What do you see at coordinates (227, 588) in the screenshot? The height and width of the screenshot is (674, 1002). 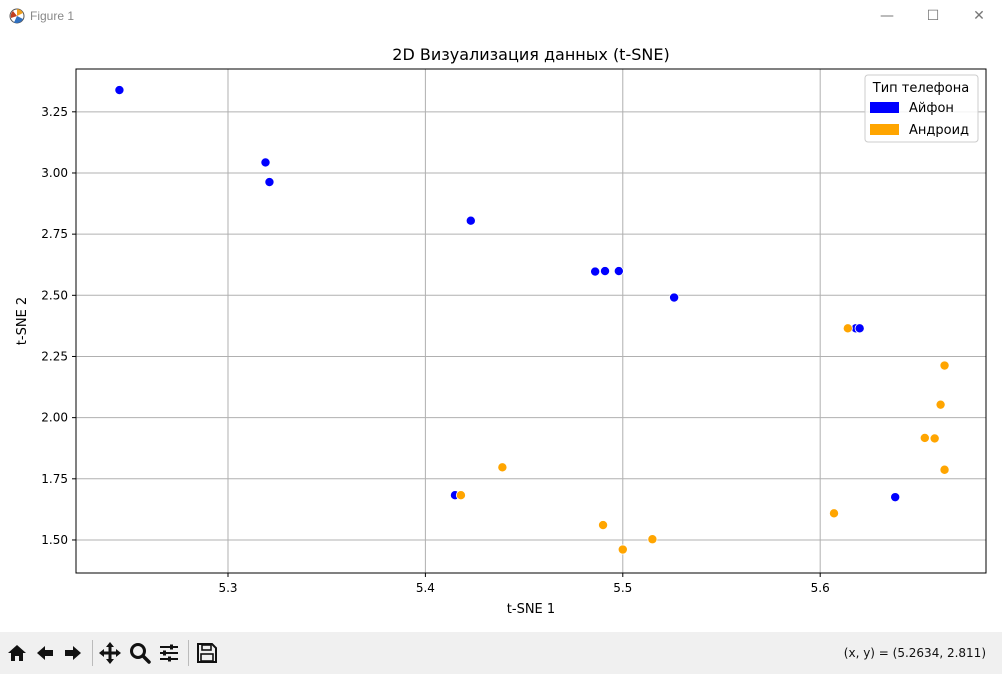 I see `x-tick-label: 5.3` at bounding box center [227, 588].